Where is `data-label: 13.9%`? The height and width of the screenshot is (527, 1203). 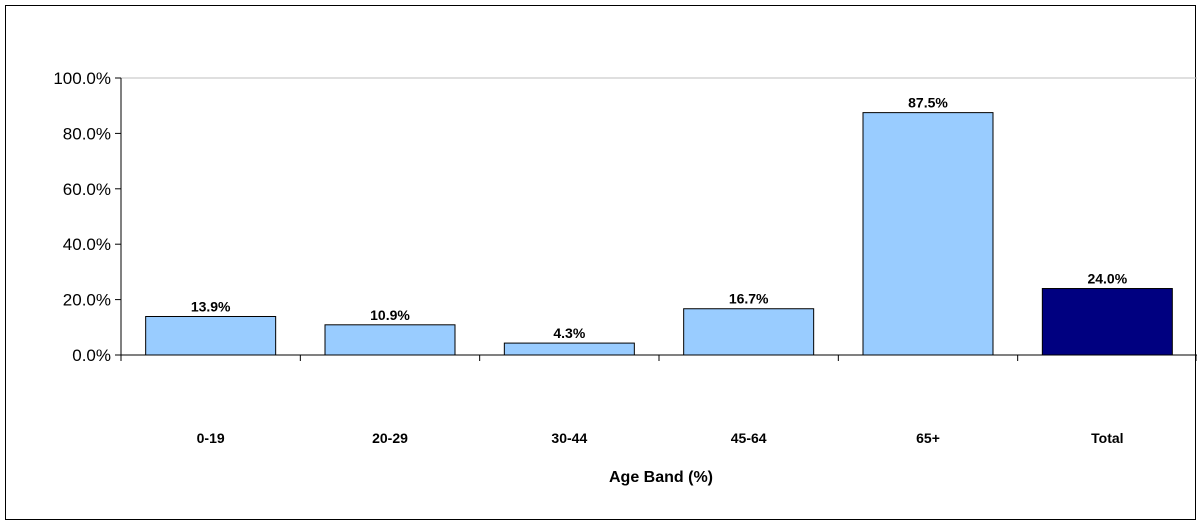 data-label: 13.9% is located at coordinates (211, 306).